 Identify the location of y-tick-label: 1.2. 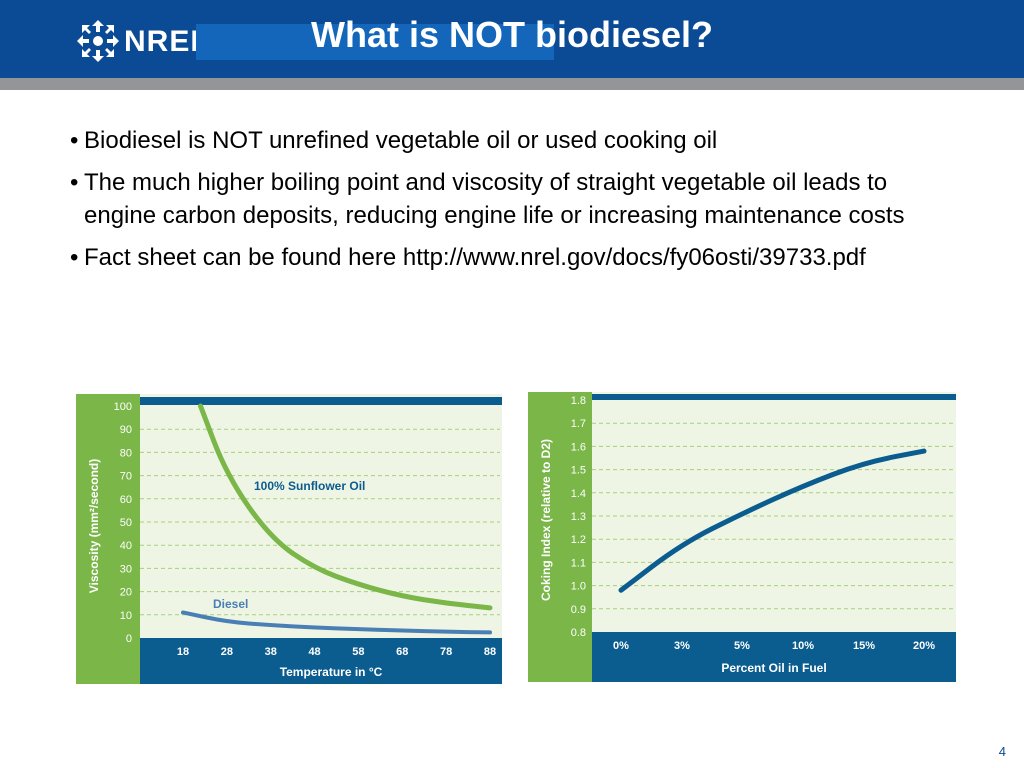
(578, 540).